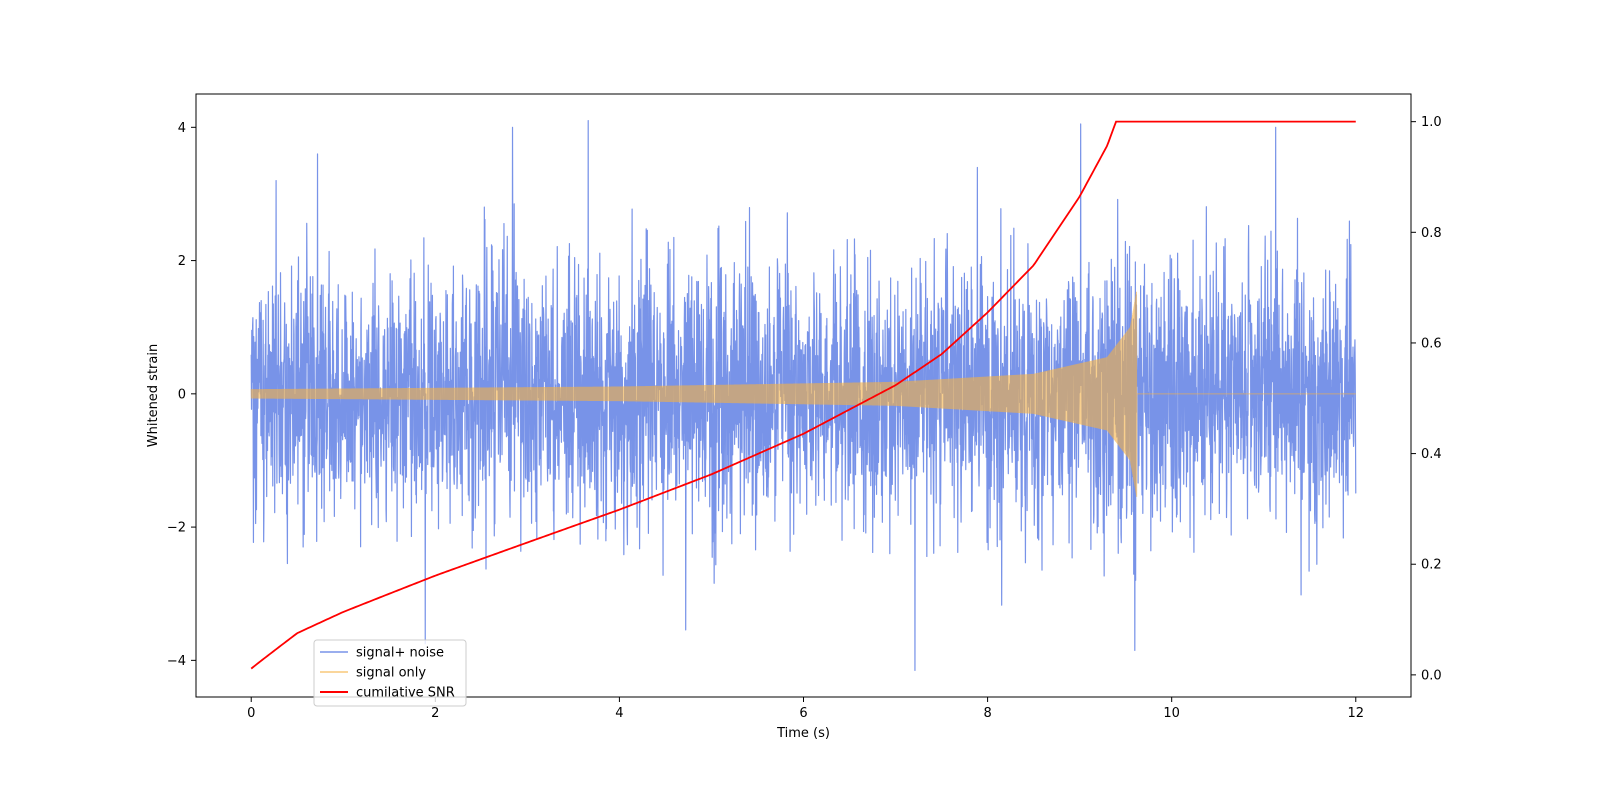  Describe the element at coordinates (803, 713) in the screenshot. I see `x-tick-label: 6` at that location.